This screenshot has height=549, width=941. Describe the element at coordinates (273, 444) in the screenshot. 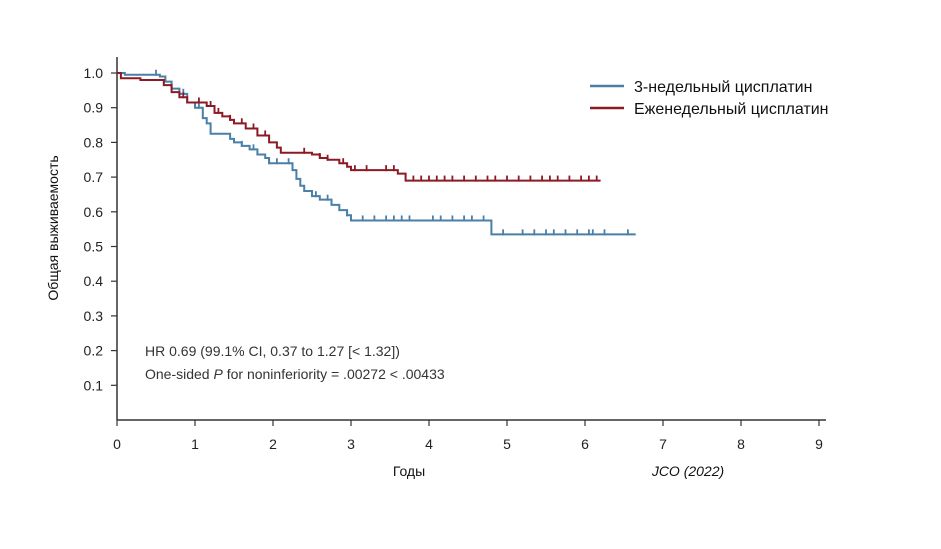

I see `x-tick-label: 2` at that location.